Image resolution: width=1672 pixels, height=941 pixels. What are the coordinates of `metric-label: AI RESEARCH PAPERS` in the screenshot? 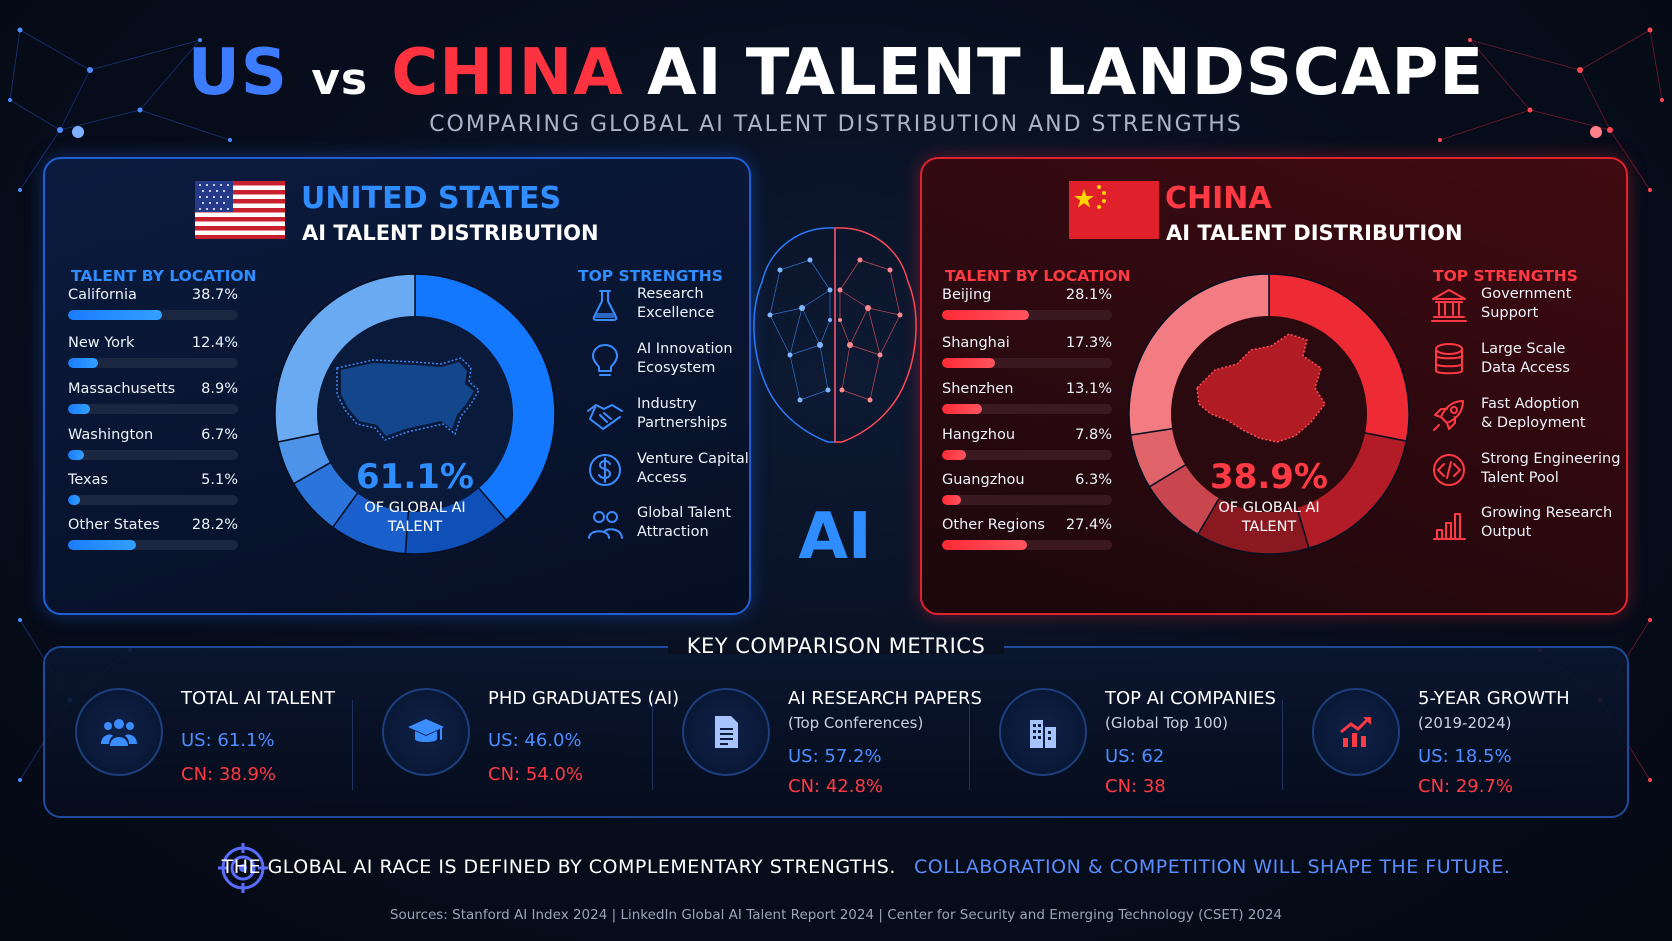 It's located at (885, 698).